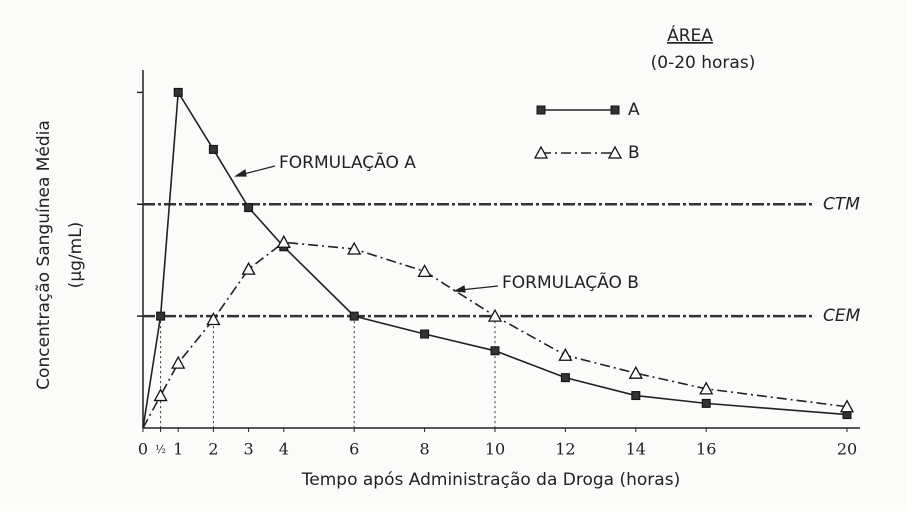  Describe the element at coordinates (143, 449) in the screenshot. I see `x-tick-label: 0` at that location.